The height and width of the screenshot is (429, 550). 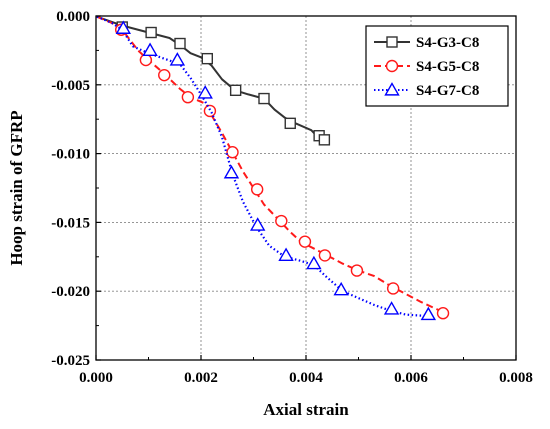 I want to click on y-tick-label: -0.025, so click(x=70, y=361).